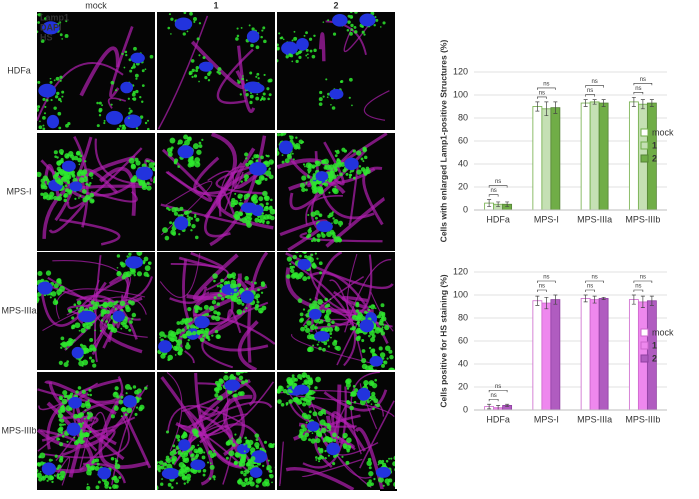 The width and height of the screenshot is (699, 499). What do you see at coordinates (216, 71) in the screenshot?
I see `micrograph` at bounding box center [216, 71].